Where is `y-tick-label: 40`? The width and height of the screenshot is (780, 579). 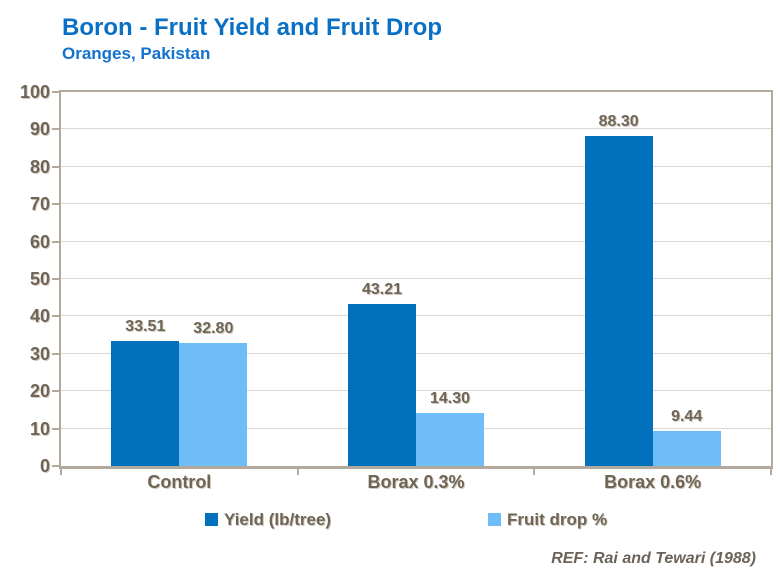
y-tick-label: 40 is located at coordinates (39, 316).